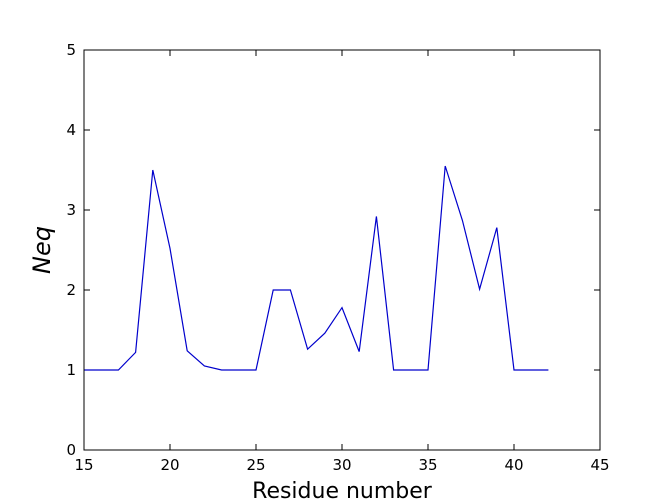 The image size is (666, 500). What do you see at coordinates (71, 450) in the screenshot?
I see `y-tick-label: 0` at bounding box center [71, 450].